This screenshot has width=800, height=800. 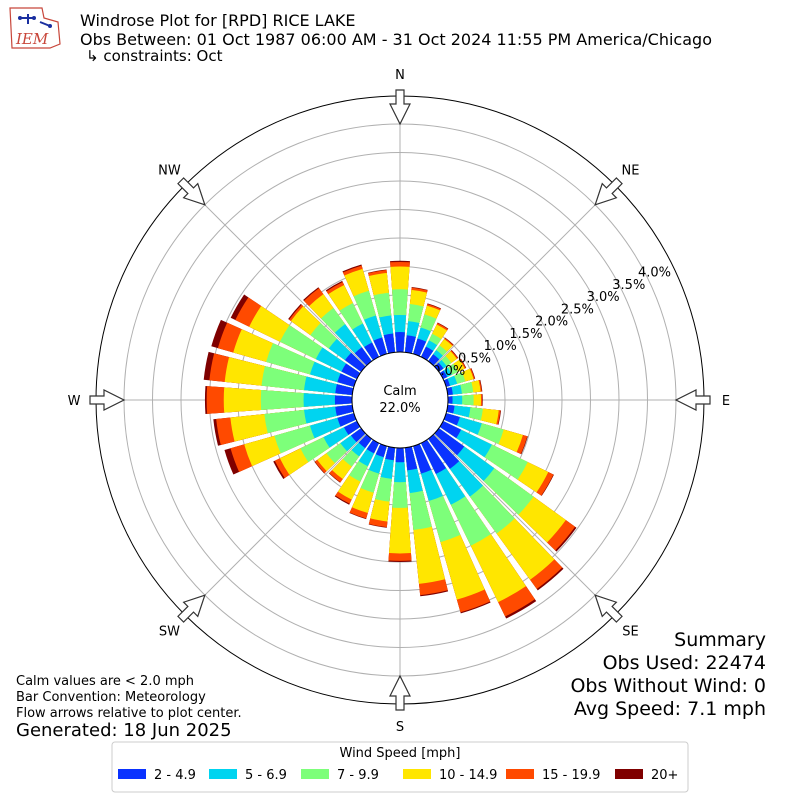 I want to click on chart-title: Windrose Plot for [RPD] RICE LAKE, so click(x=218, y=20).